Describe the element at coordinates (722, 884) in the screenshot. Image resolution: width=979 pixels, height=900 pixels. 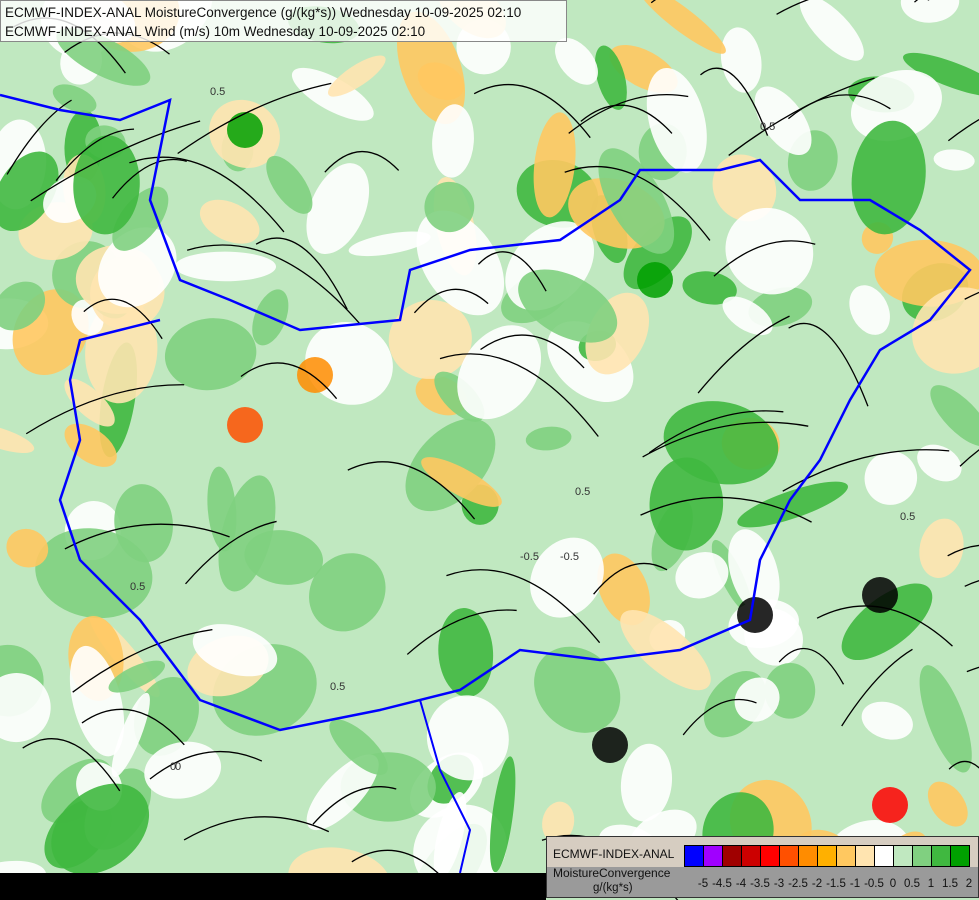
I see `legend-tick-label: -4.5` at that location.